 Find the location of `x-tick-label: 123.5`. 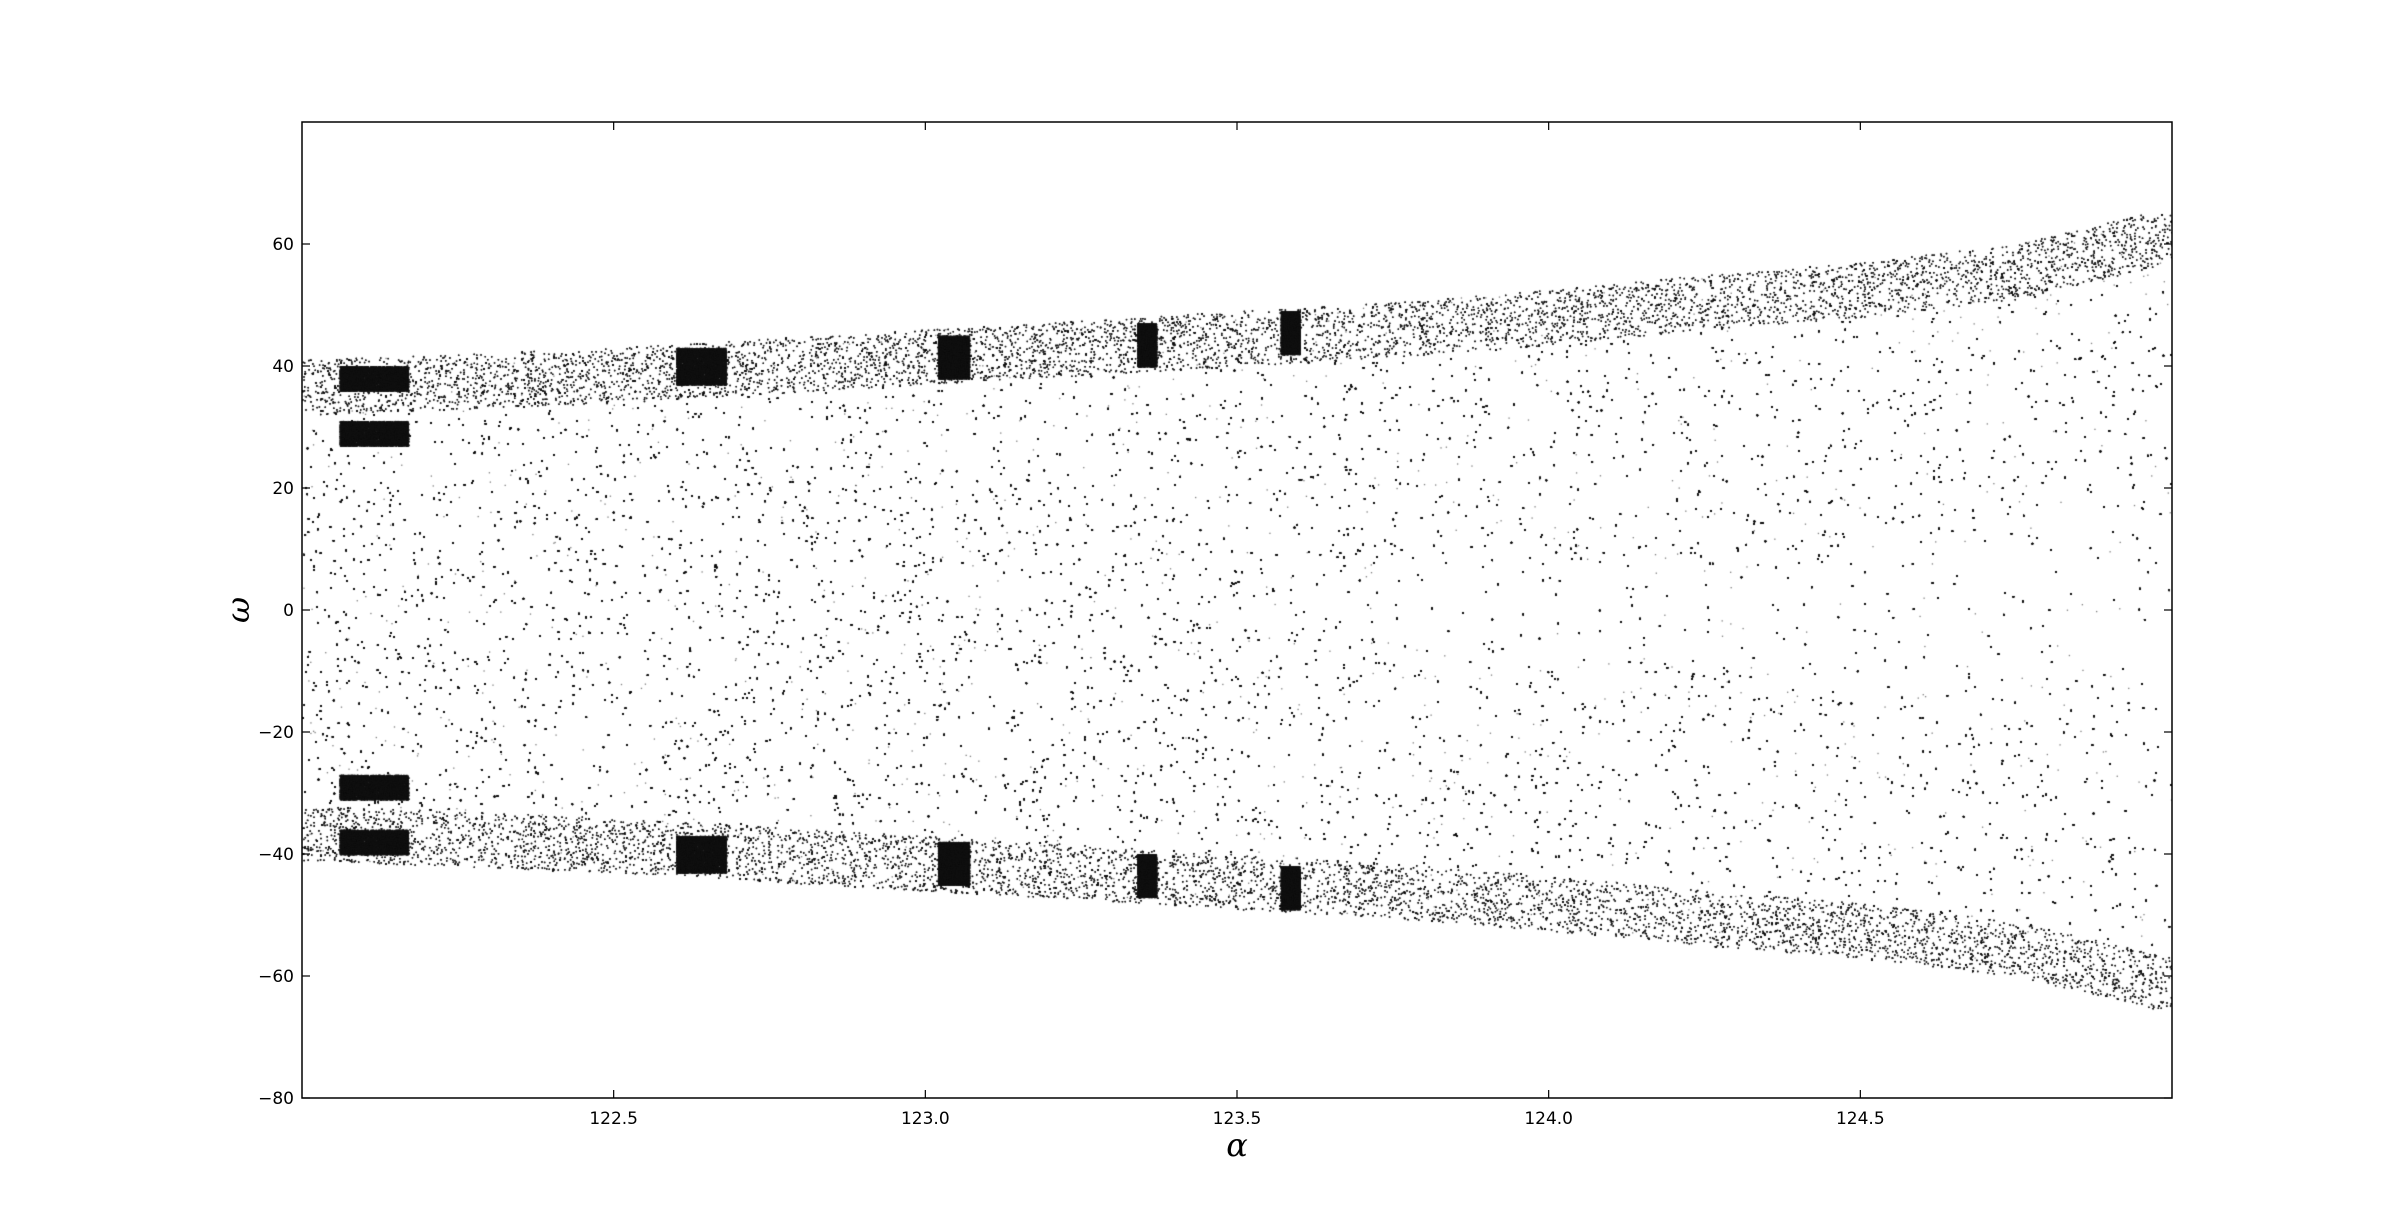

x-tick-label: 123.5 is located at coordinates (1237, 1119).